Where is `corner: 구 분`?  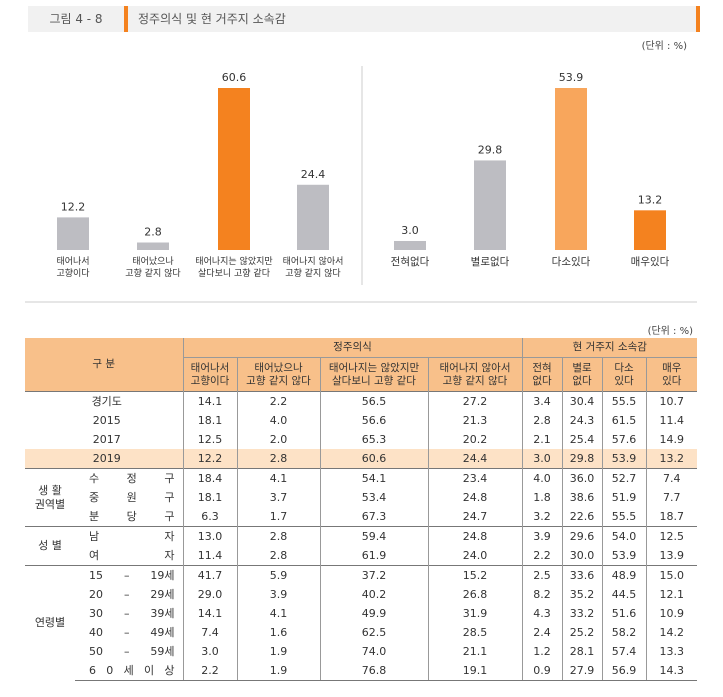 corner: 구 분 is located at coordinates (104, 365).